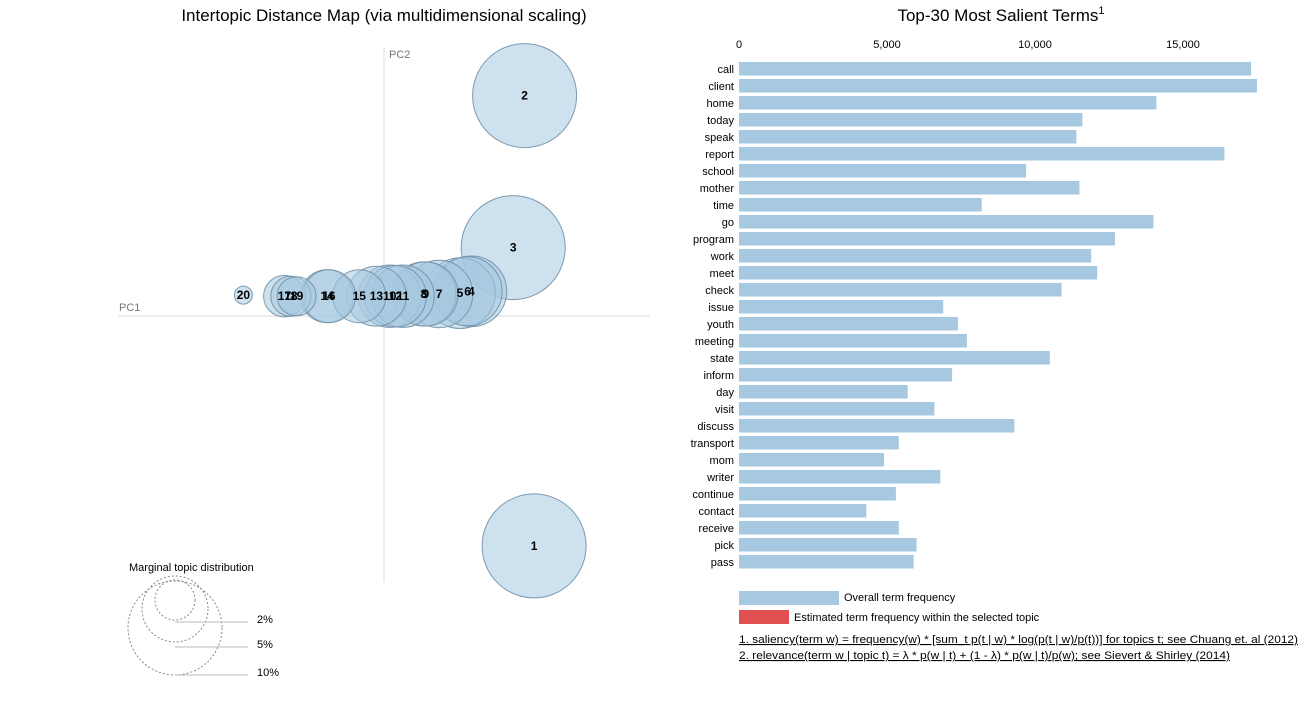 Image resolution: width=1299 pixels, height=722 pixels. I want to click on topic-label-8: 8, so click(424, 294).